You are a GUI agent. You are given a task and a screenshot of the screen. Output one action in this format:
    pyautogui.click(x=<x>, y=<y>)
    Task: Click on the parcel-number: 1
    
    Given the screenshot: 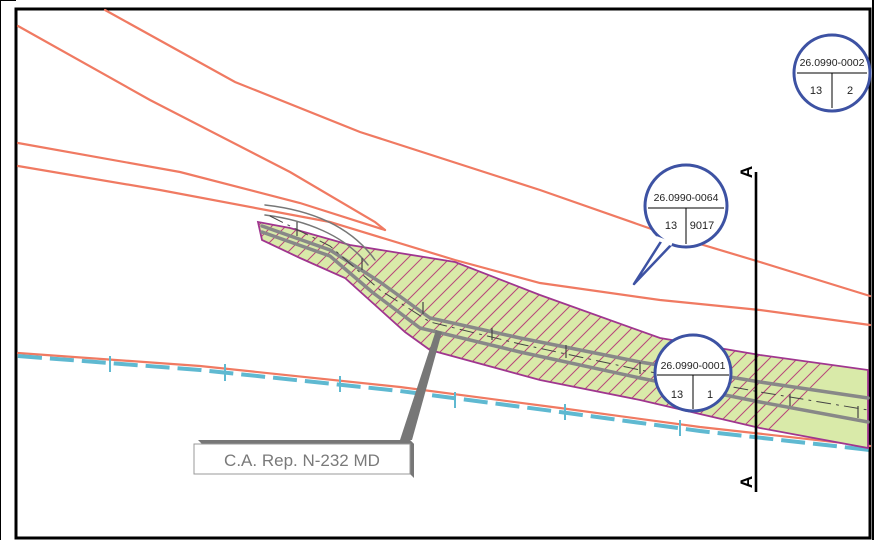 What is the action you would take?
    pyautogui.click(x=710, y=395)
    